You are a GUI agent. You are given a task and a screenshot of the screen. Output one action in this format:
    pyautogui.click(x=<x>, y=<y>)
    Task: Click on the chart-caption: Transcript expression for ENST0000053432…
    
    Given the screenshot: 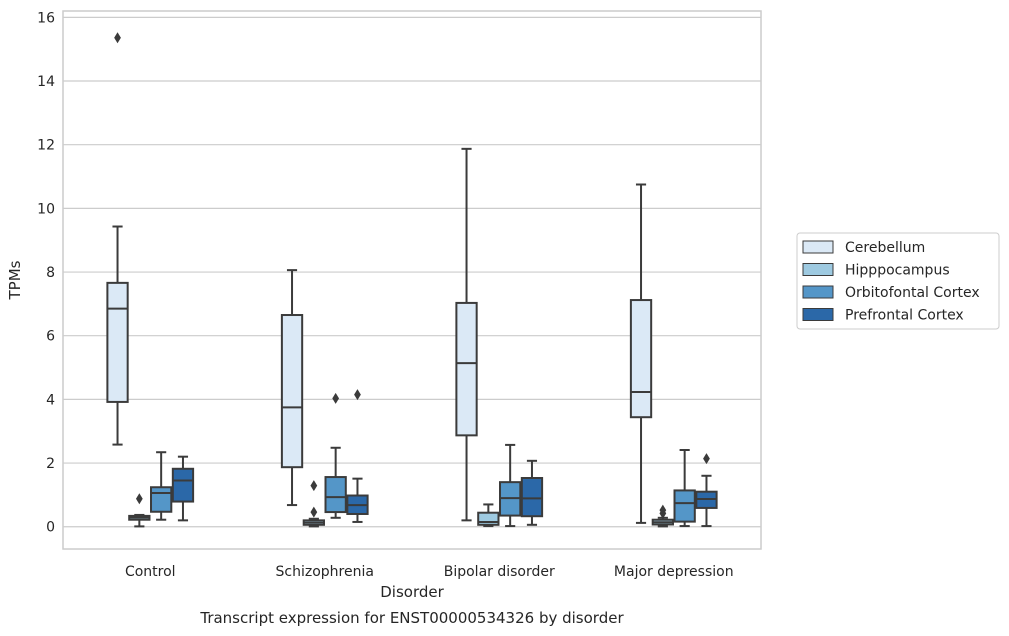 What is the action you would take?
    pyautogui.click(x=411, y=618)
    